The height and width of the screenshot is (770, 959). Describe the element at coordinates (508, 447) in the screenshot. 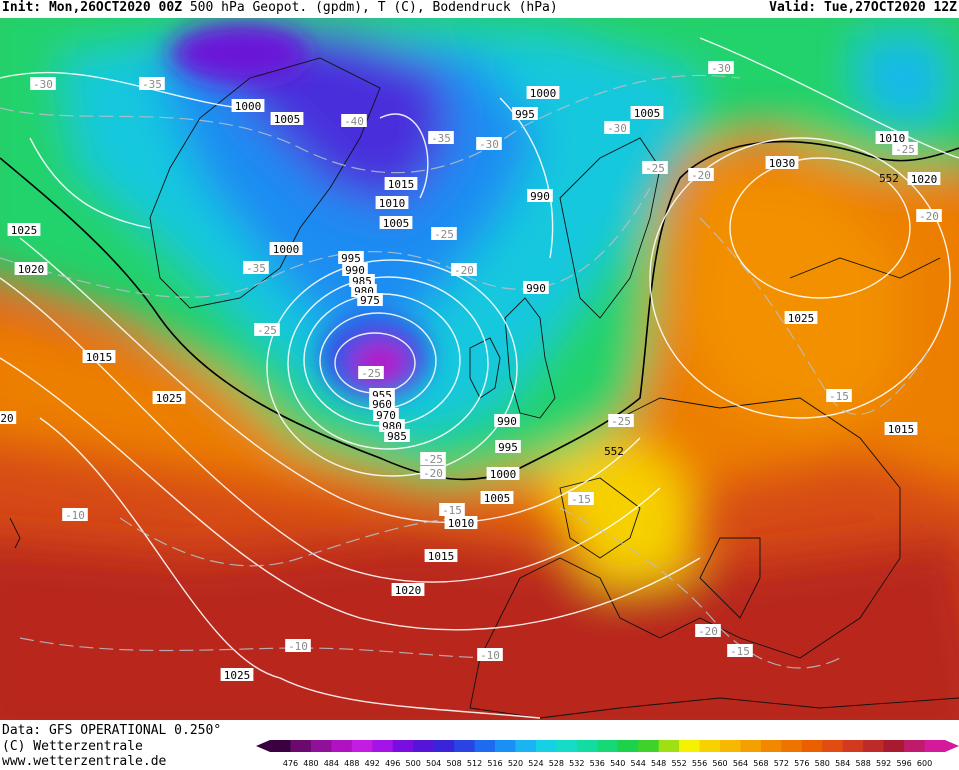

I see `isobar-label: 995` at that location.